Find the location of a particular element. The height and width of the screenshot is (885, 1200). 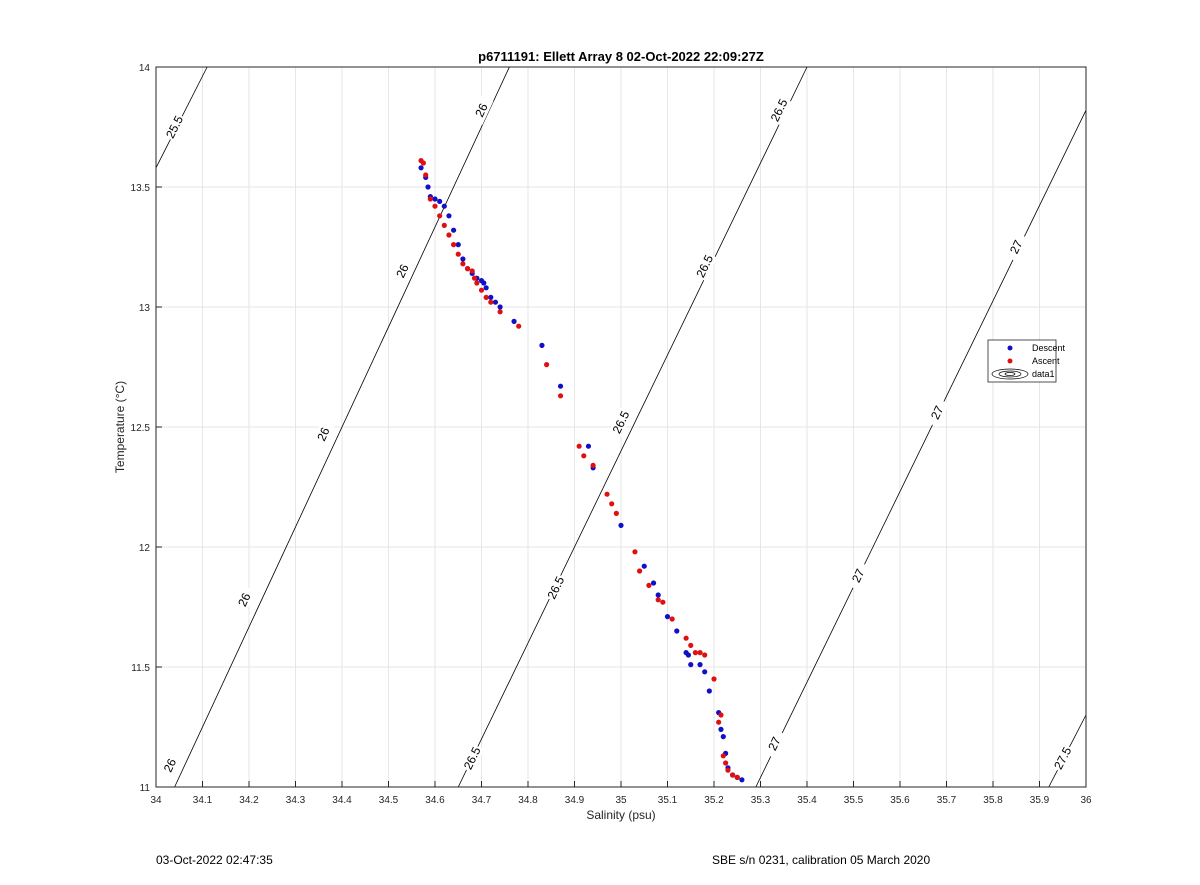

legend-contour-icon-inner is located at coordinates (1010, 374).